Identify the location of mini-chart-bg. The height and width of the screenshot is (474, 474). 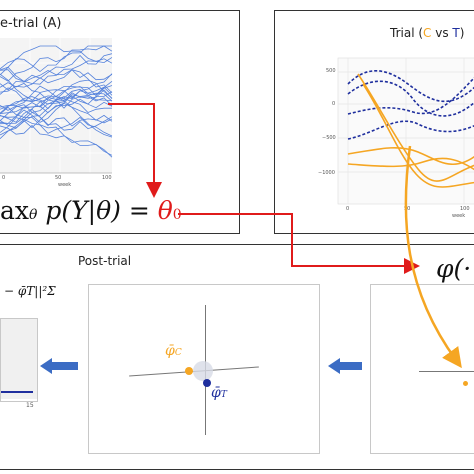
(19, 359).